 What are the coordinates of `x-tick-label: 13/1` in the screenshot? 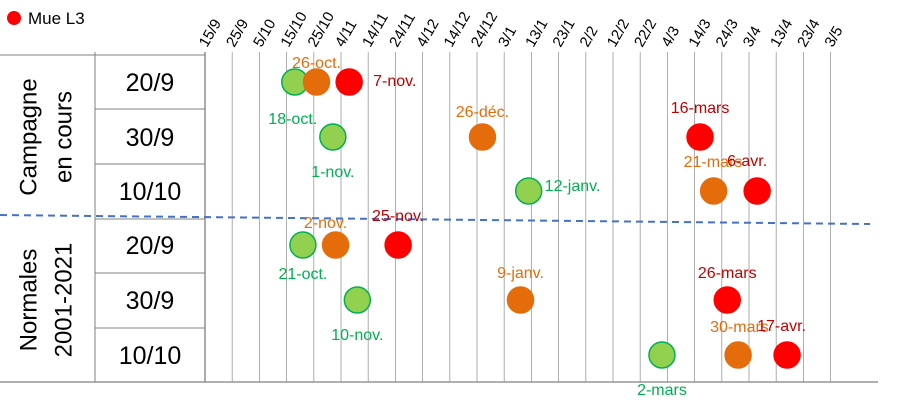 It's located at (536, 33).